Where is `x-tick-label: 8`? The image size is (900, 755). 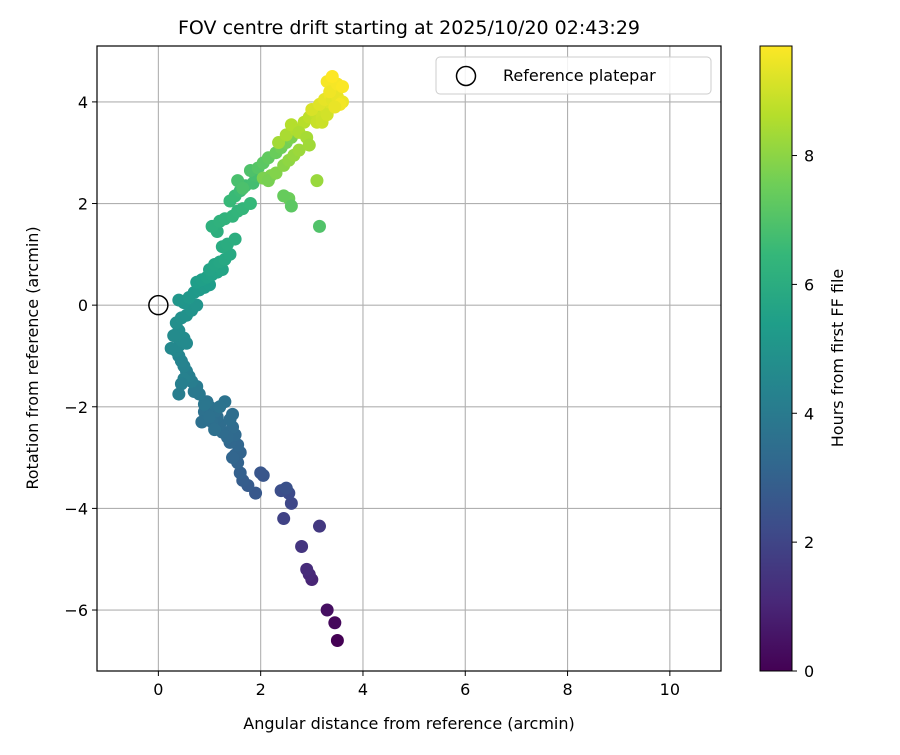
x-tick-label: 8 is located at coordinates (567, 689).